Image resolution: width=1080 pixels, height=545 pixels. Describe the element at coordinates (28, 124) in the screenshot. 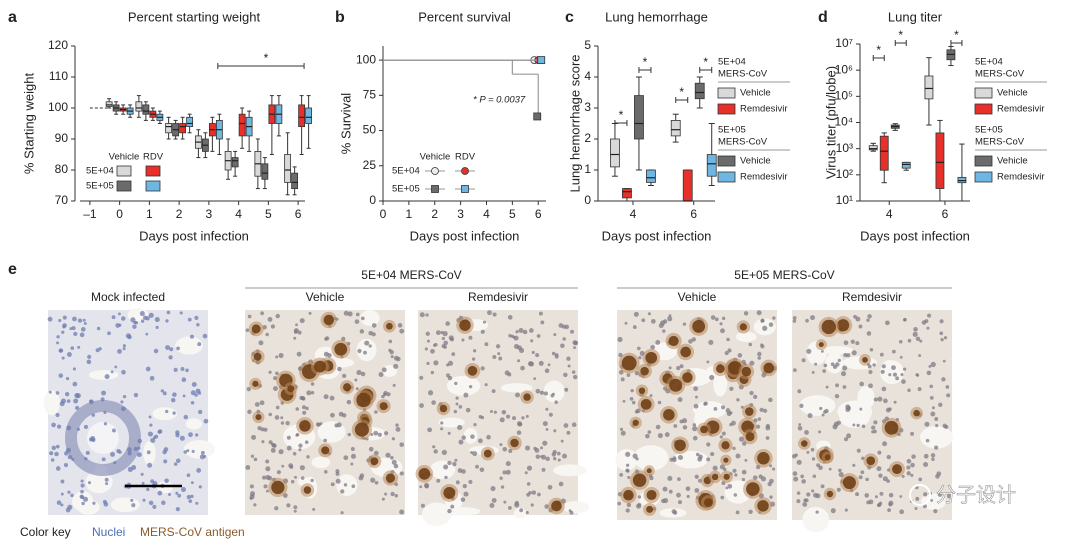

I see `y-axis-label: % Starting weight` at that location.